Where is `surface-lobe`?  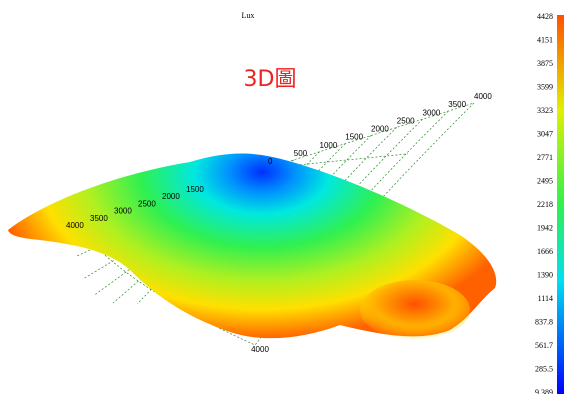 surface-lobe is located at coordinates (415, 310).